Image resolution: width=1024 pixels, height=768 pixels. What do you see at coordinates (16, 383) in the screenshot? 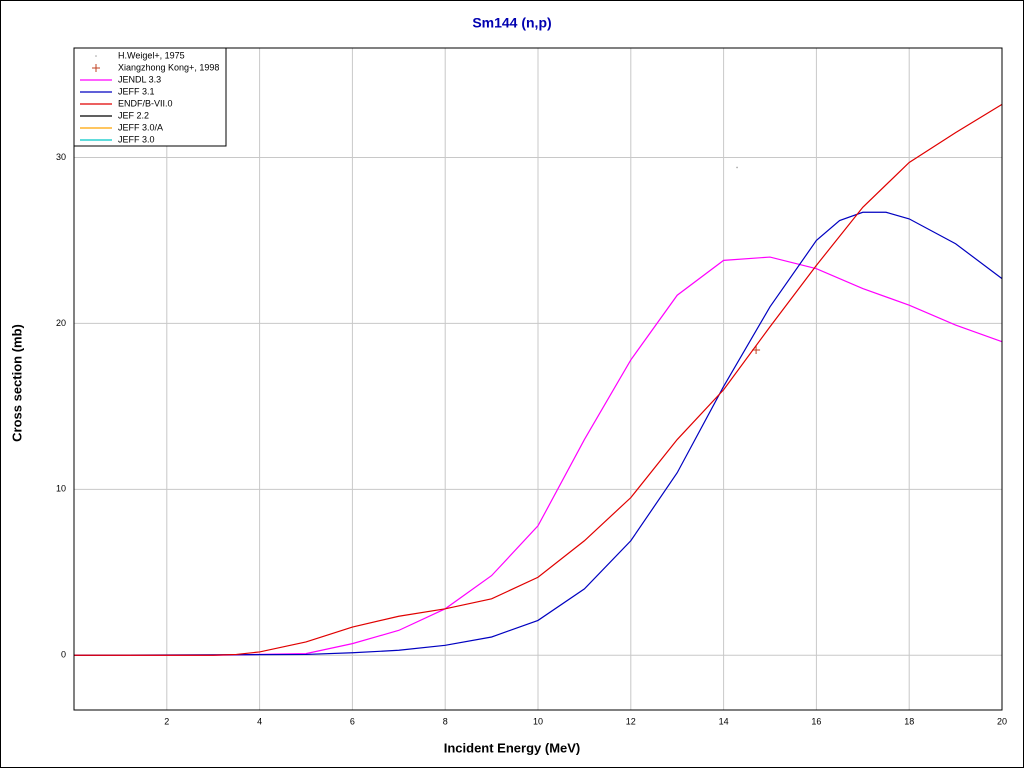
I see `y-axis-label: Cross section (mb)` at bounding box center [16, 383].